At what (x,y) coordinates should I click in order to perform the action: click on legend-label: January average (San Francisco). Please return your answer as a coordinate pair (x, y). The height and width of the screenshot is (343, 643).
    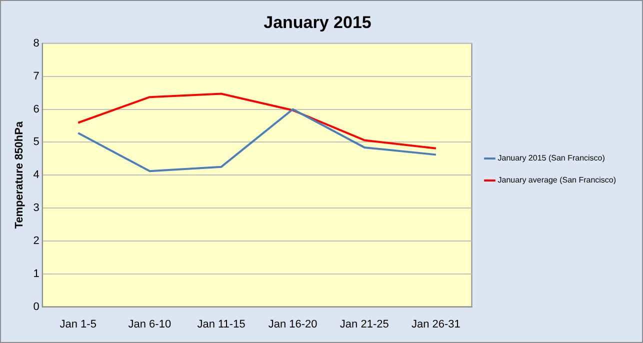
    Looking at the image, I should click on (557, 180).